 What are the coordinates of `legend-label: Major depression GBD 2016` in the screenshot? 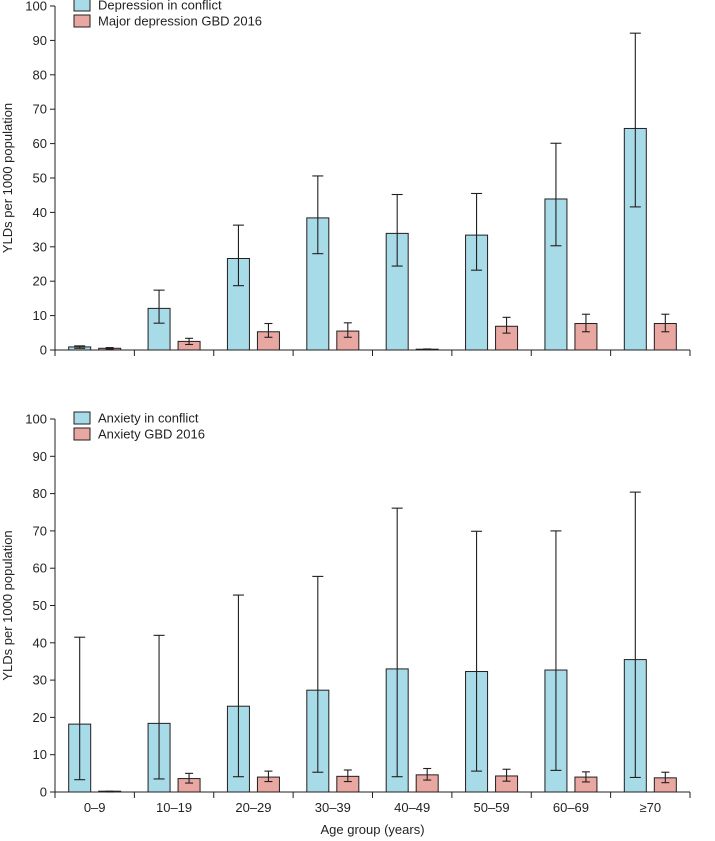 It's located at (180, 21).